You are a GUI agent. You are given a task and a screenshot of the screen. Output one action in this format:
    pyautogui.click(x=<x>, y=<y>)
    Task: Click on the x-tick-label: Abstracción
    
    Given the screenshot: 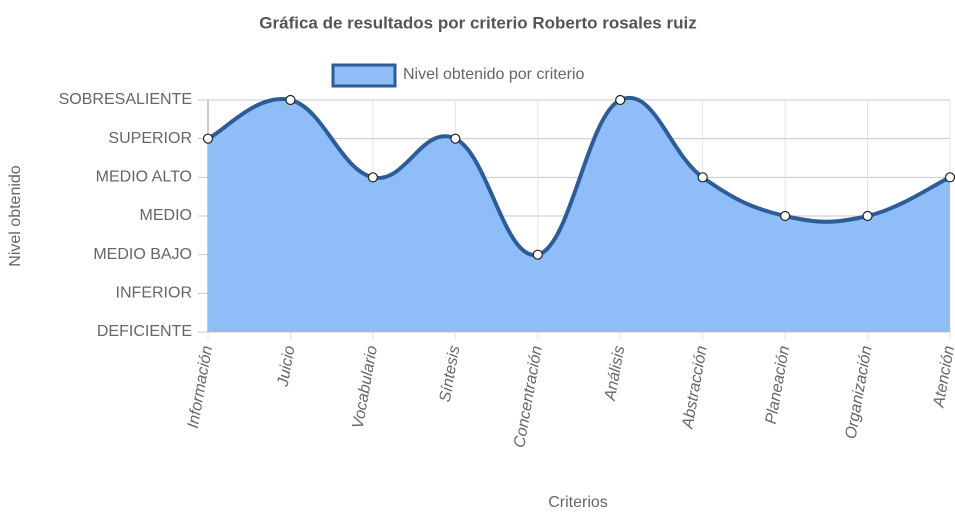 What is the action you would take?
    pyautogui.click(x=694, y=387)
    